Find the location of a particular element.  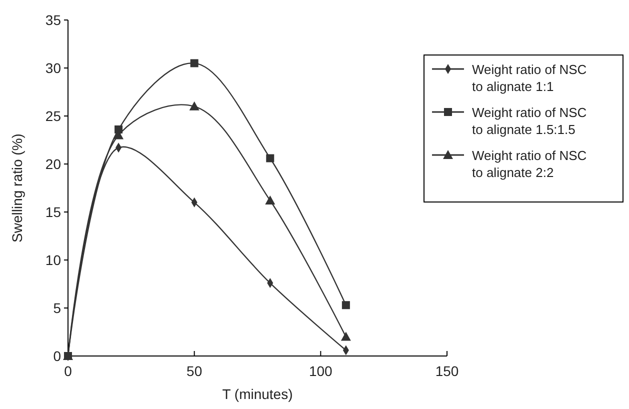

y-tick-label: 20 is located at coordinates (53, 164).